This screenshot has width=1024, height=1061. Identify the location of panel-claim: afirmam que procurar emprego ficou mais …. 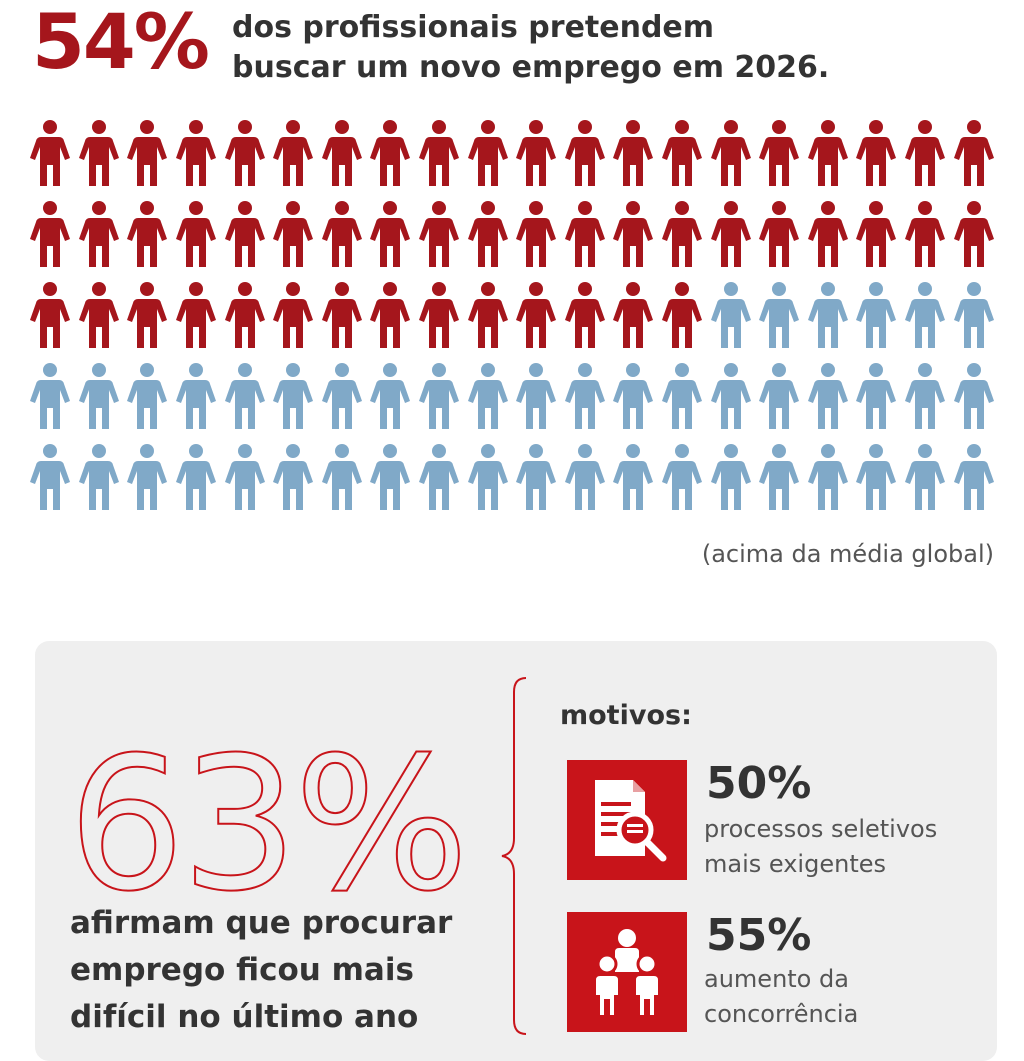
(280, 970).